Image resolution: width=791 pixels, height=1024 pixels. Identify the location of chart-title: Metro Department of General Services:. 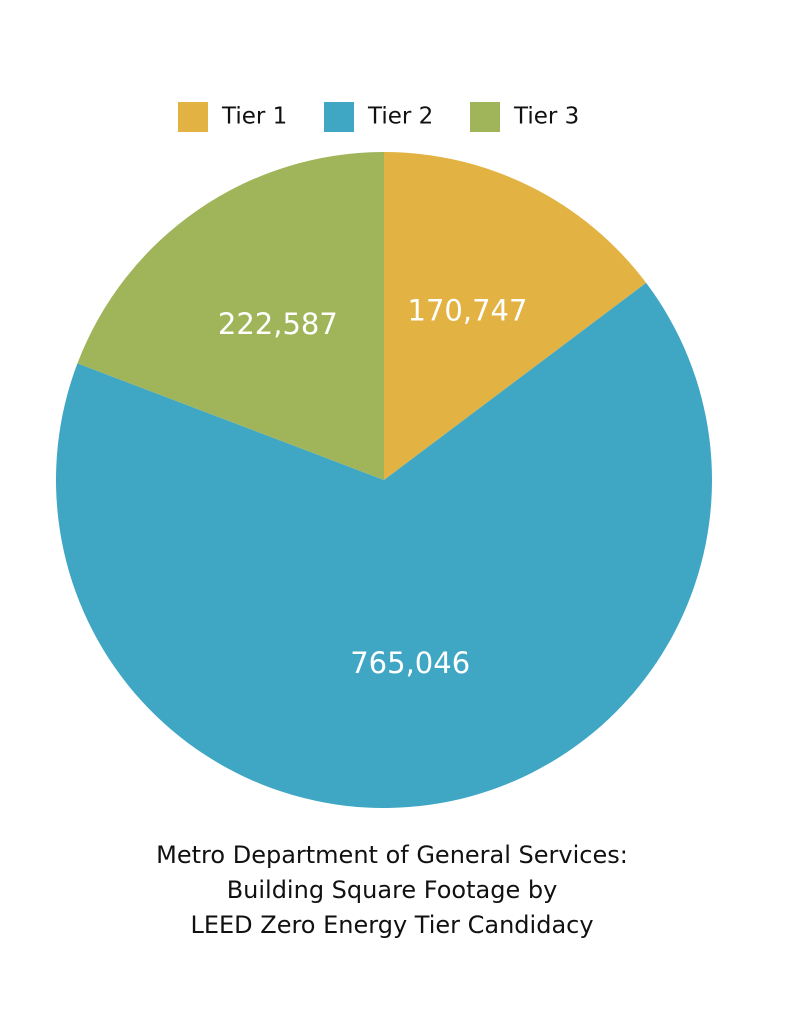
(392, 855).